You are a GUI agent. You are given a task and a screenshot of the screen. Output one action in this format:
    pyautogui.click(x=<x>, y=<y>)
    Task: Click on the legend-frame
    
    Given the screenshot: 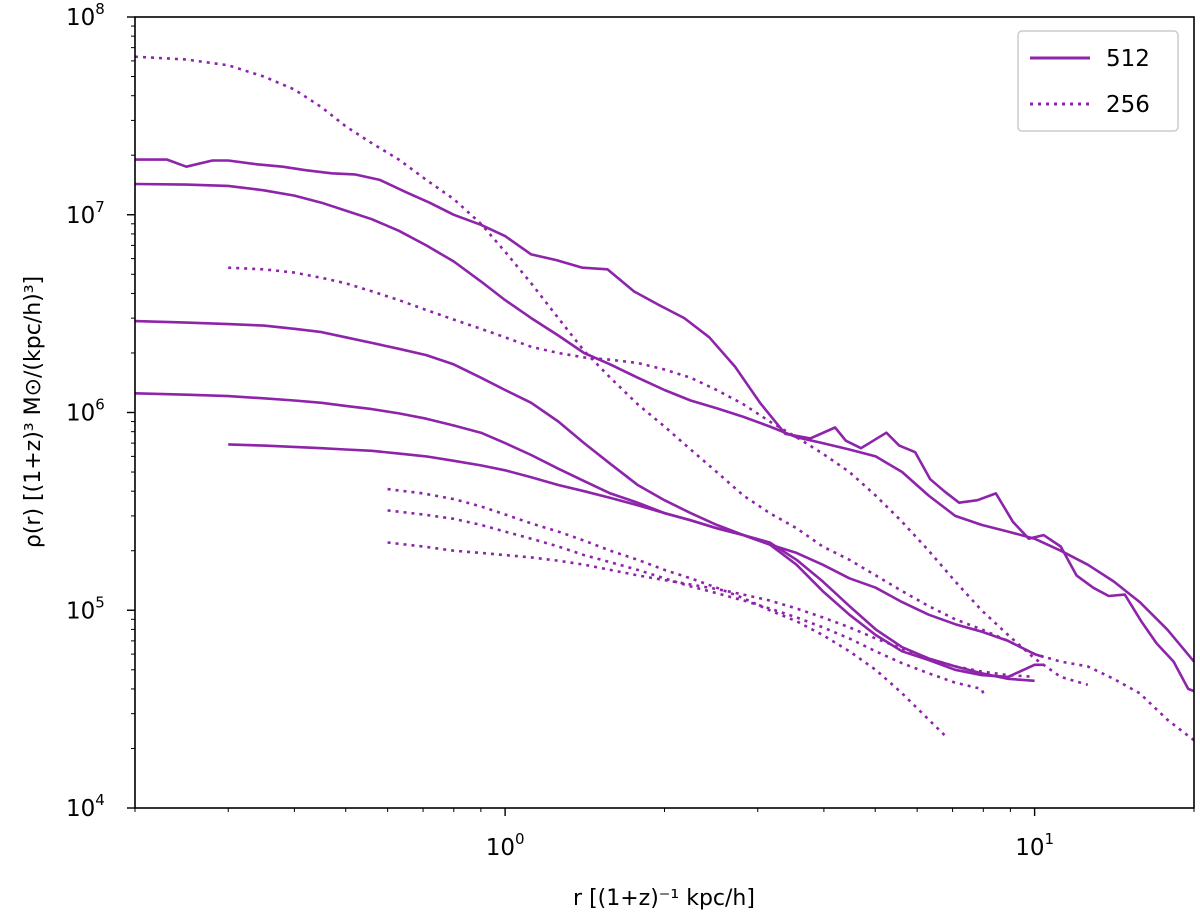 What is the action you would take?
    pyautogui.click(x=1098, y=81)
    